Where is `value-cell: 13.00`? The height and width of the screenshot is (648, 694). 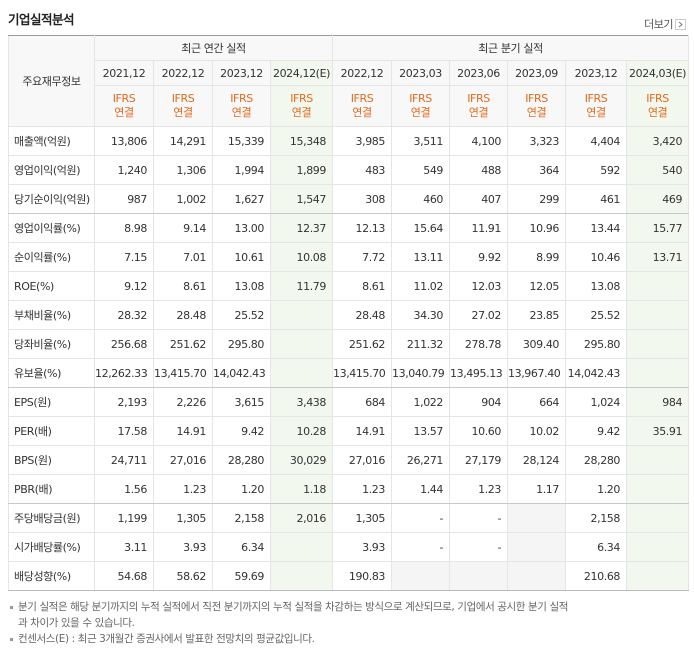 value-cell: 13.00 is located at coordinates (241, 228).